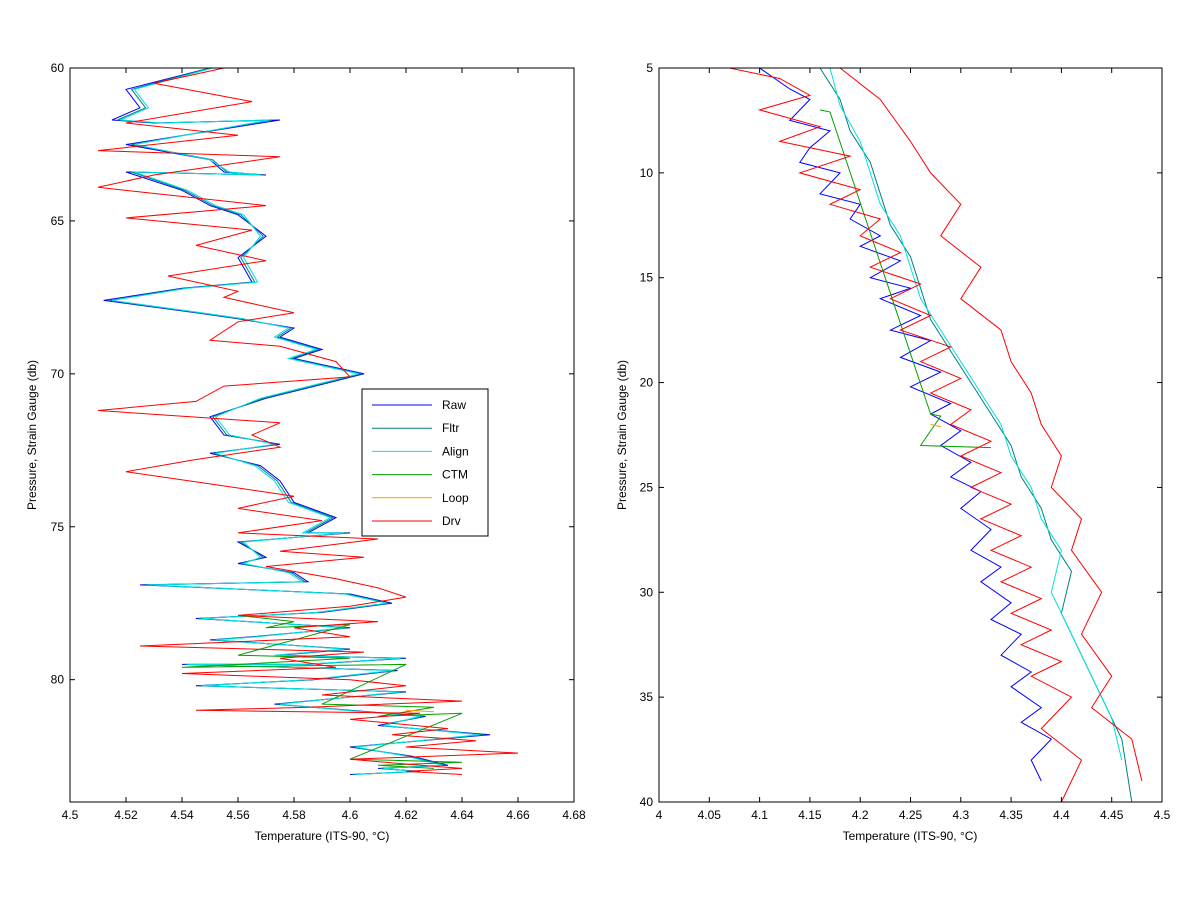 This screenshot has height=900, width=1200. What do you see at coordinates (58, 68) in the screenshot?
I see `left-y-tick-label: 60` at bounding box center [58, 68].